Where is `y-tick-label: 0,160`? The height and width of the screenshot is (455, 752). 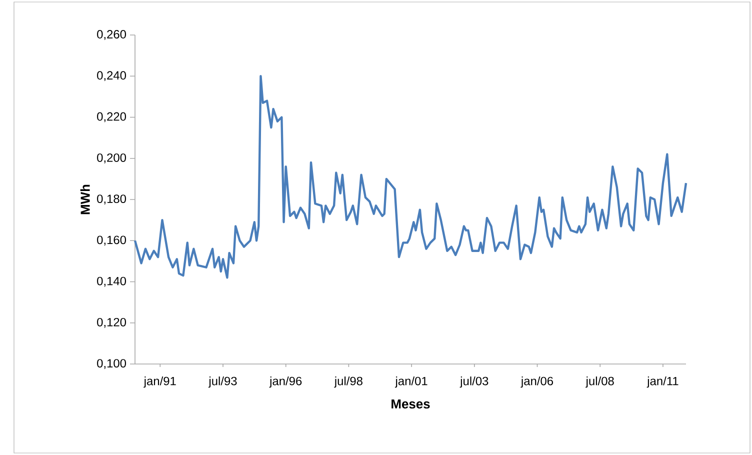 y-tick-label: 0,160 is located at coordinates (111, 241).